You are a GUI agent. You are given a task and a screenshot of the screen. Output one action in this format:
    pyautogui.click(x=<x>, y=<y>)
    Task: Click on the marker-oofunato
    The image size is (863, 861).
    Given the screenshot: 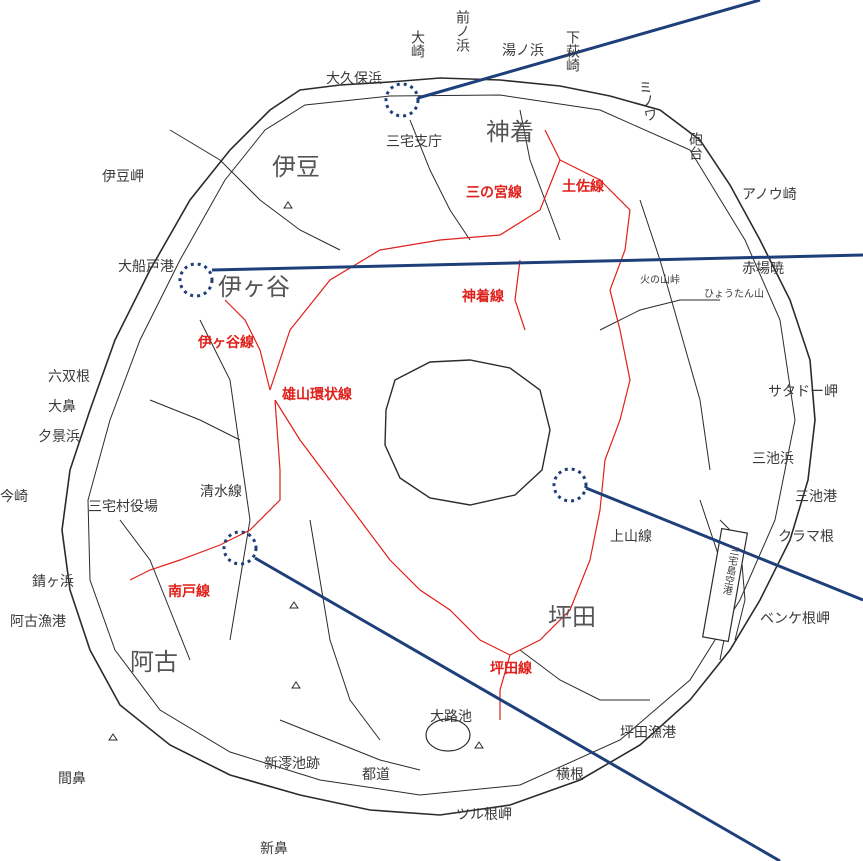 What is the action you would take?
    pyautogui.click(x=196, y=280)
    